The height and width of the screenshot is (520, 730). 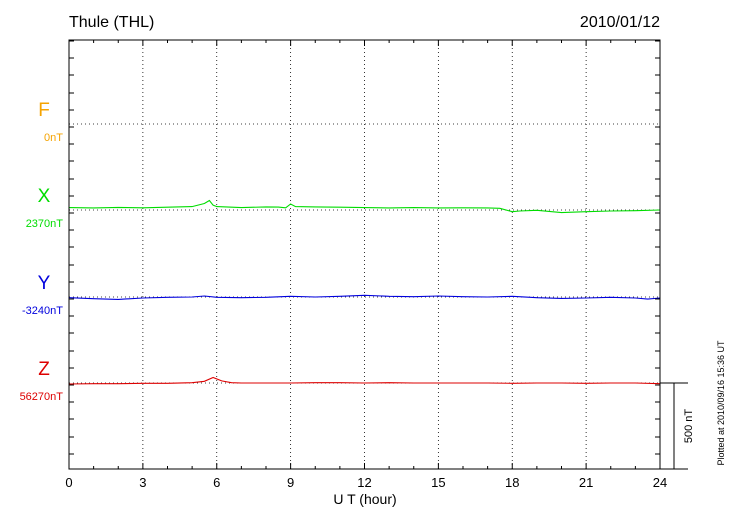 What do you see at coordinates (45, 224) in the screenshot?
I see `baseline-label-x: 2370nT` at bounding box center [45, 224].